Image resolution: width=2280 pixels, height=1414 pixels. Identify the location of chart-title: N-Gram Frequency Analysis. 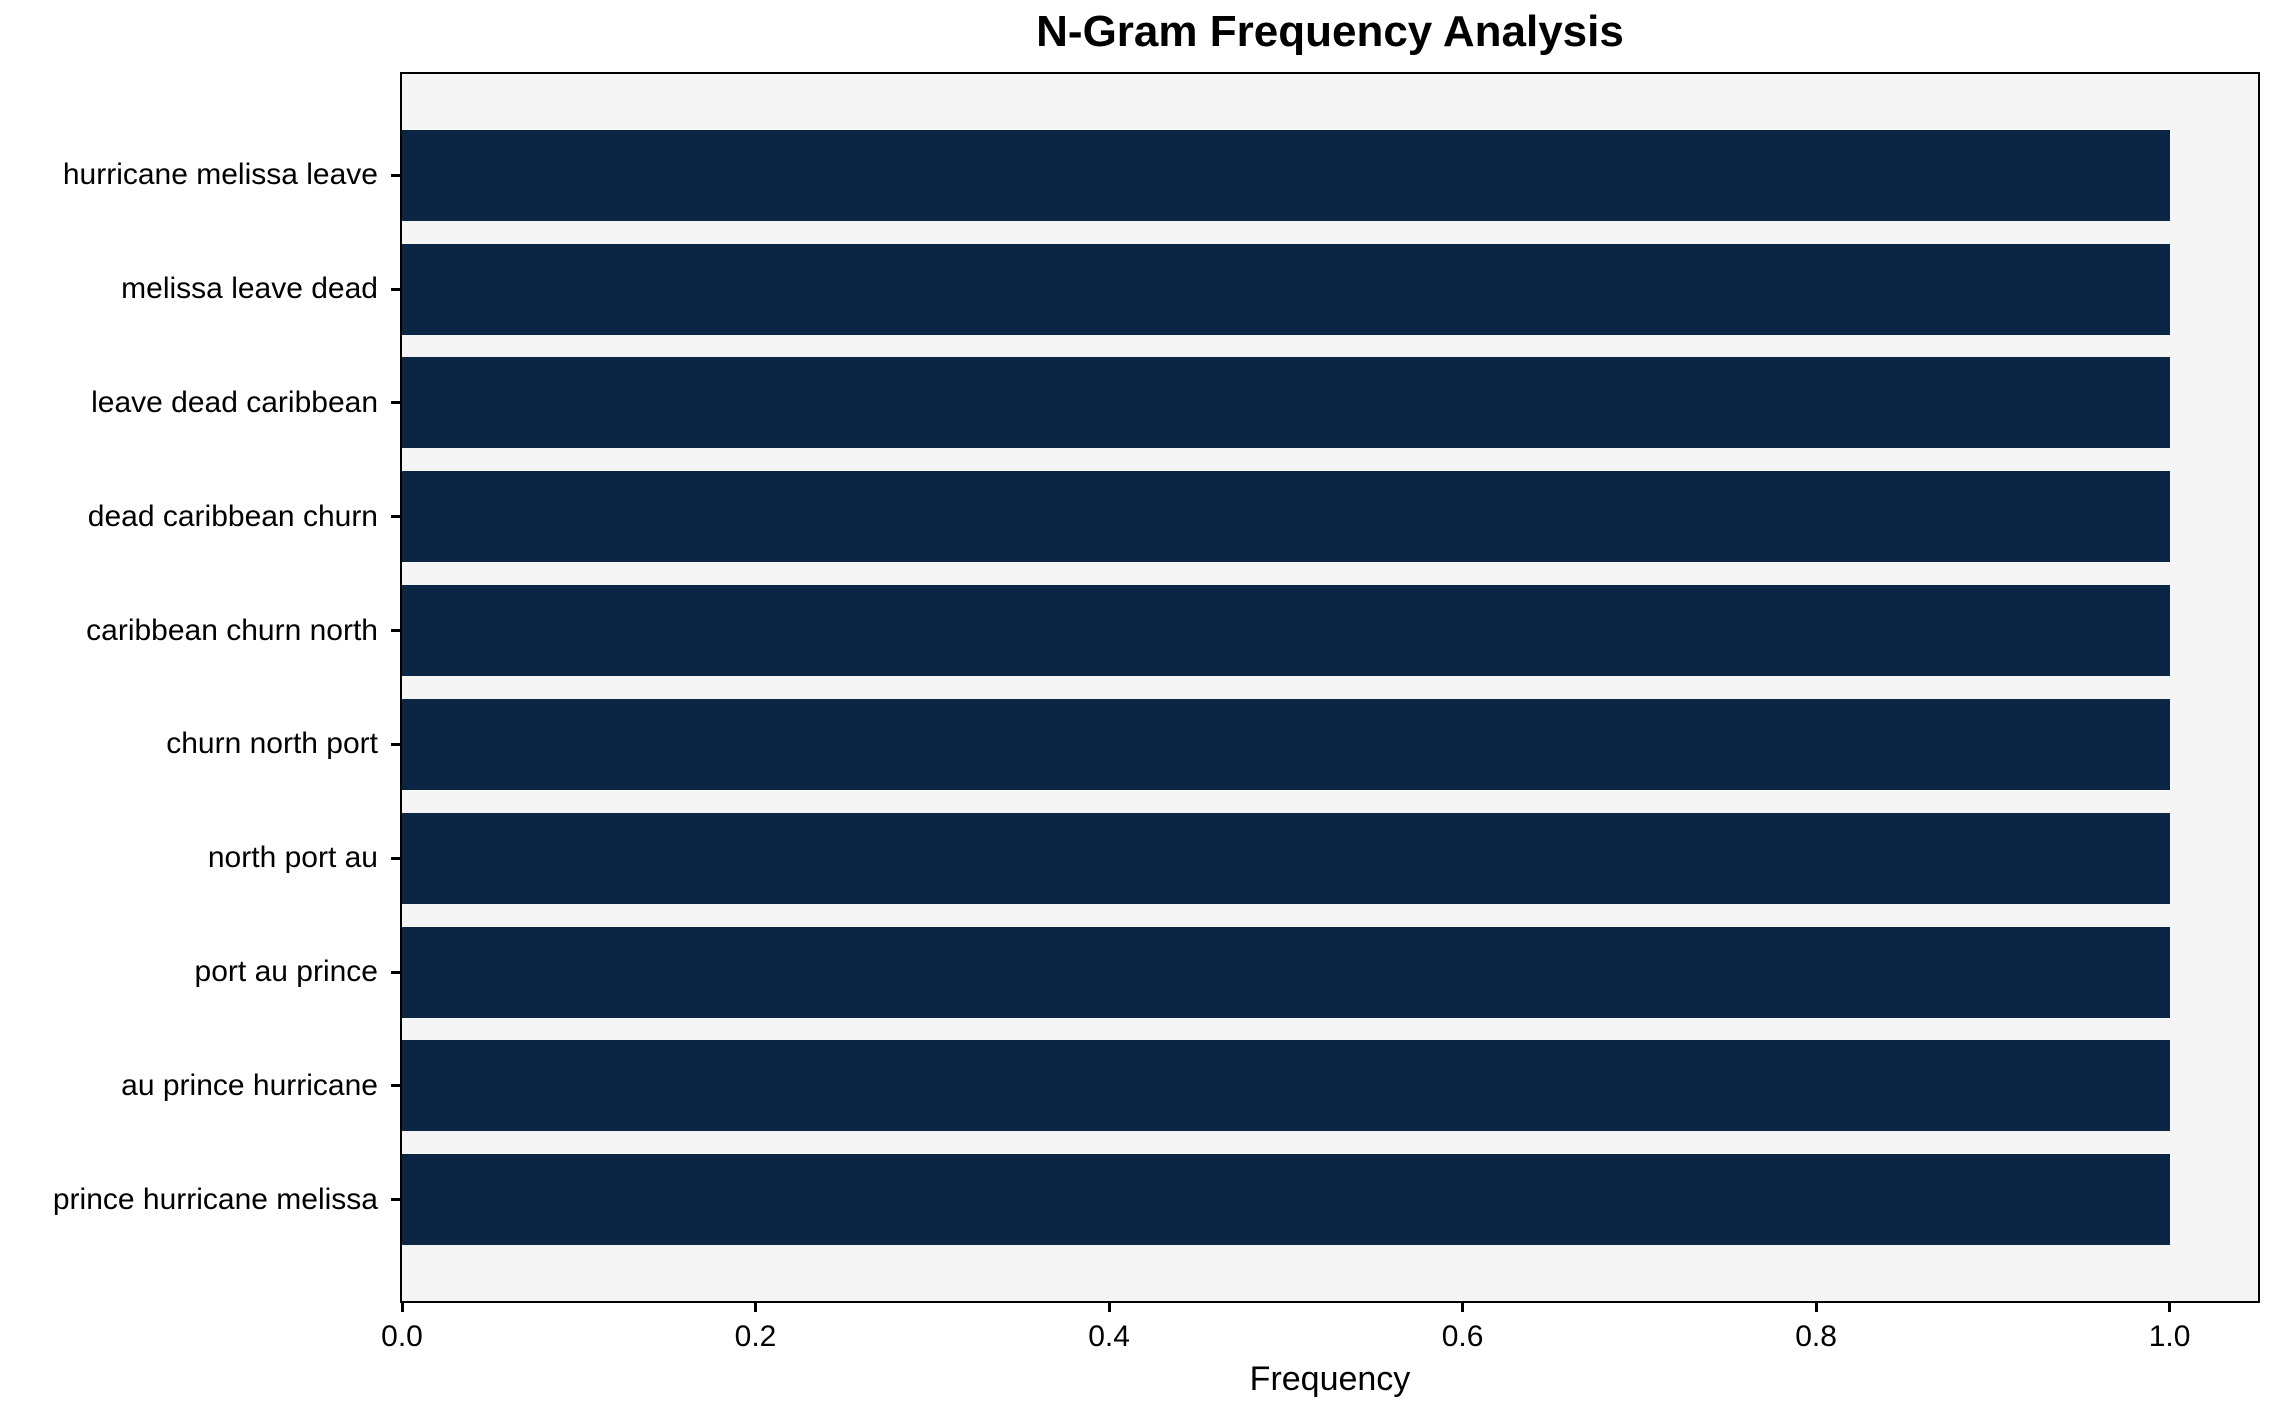
(1330, 31).